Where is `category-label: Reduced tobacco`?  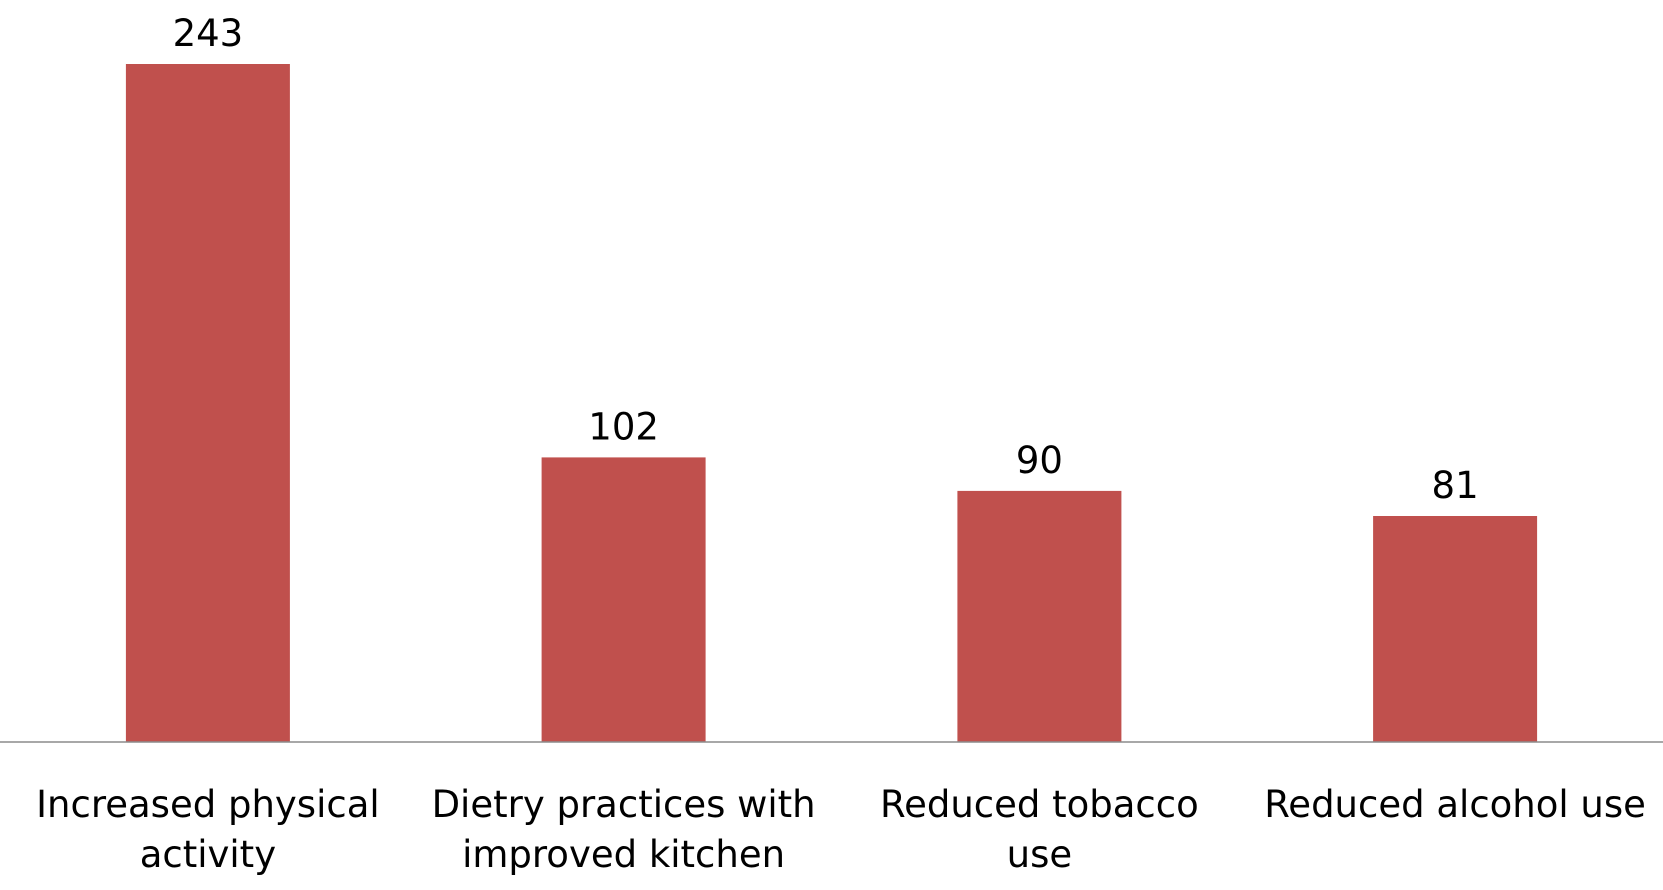 category-label: Reduced tobacco is located at coordinates (1039, 804).